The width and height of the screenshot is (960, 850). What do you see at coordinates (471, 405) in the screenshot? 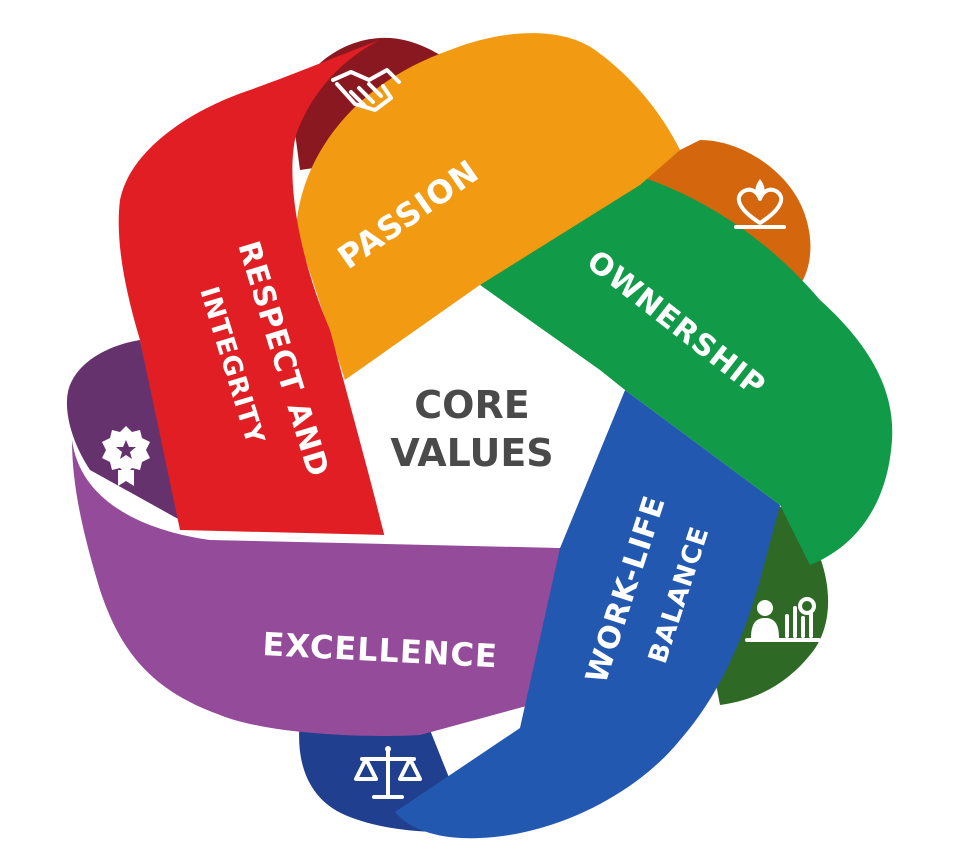
I see `center-title-line1: CORE` at bounding box center [471, 405].